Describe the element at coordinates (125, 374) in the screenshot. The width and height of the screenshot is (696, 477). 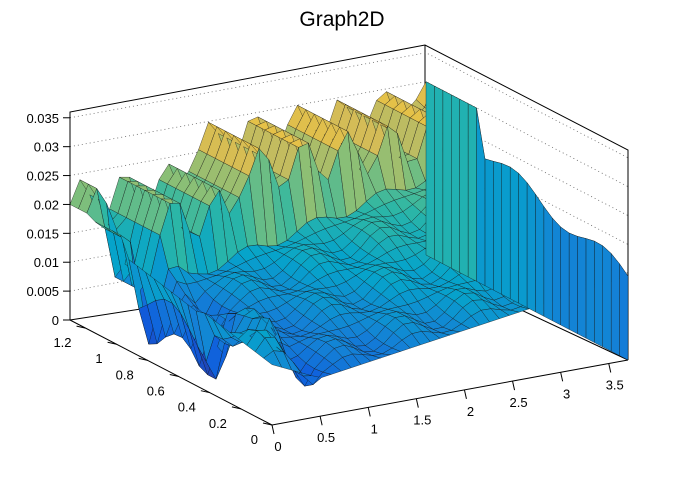
I see `y-tick-label: 0.8` at that location.